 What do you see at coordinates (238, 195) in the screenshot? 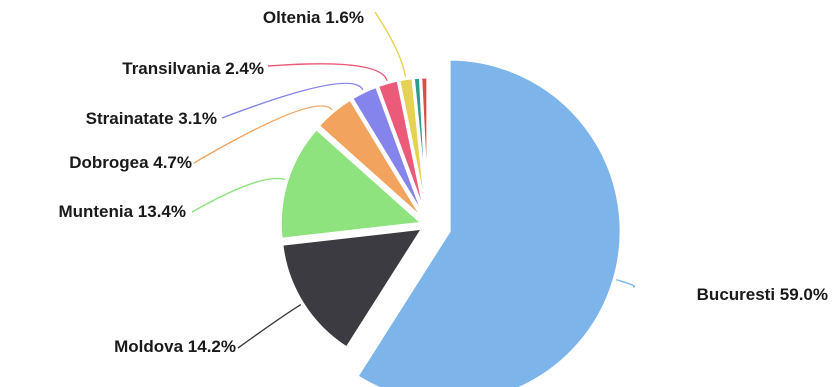
I see `leader-line-muntenia` at bounding box center [238, 195].